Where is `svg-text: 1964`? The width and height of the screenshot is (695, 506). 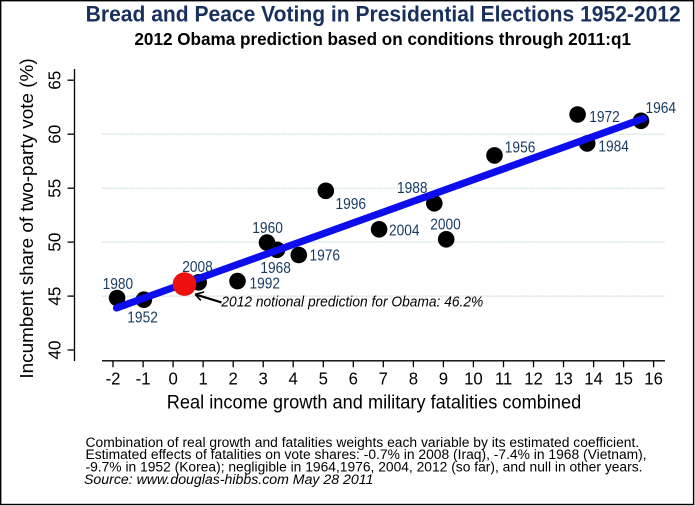 svg-text: 1964 is located at coordinates (661, 108).